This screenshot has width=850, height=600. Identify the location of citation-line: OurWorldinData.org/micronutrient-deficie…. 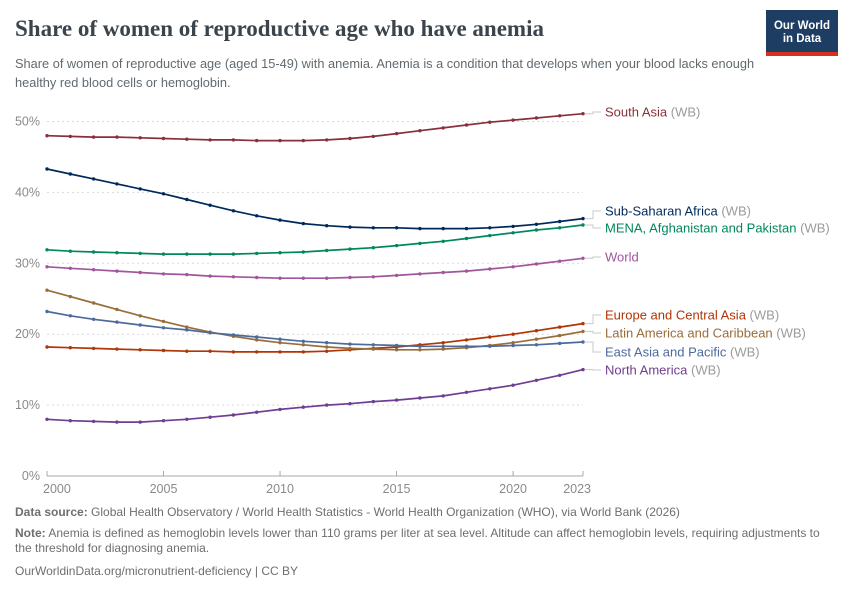
(156, 570).